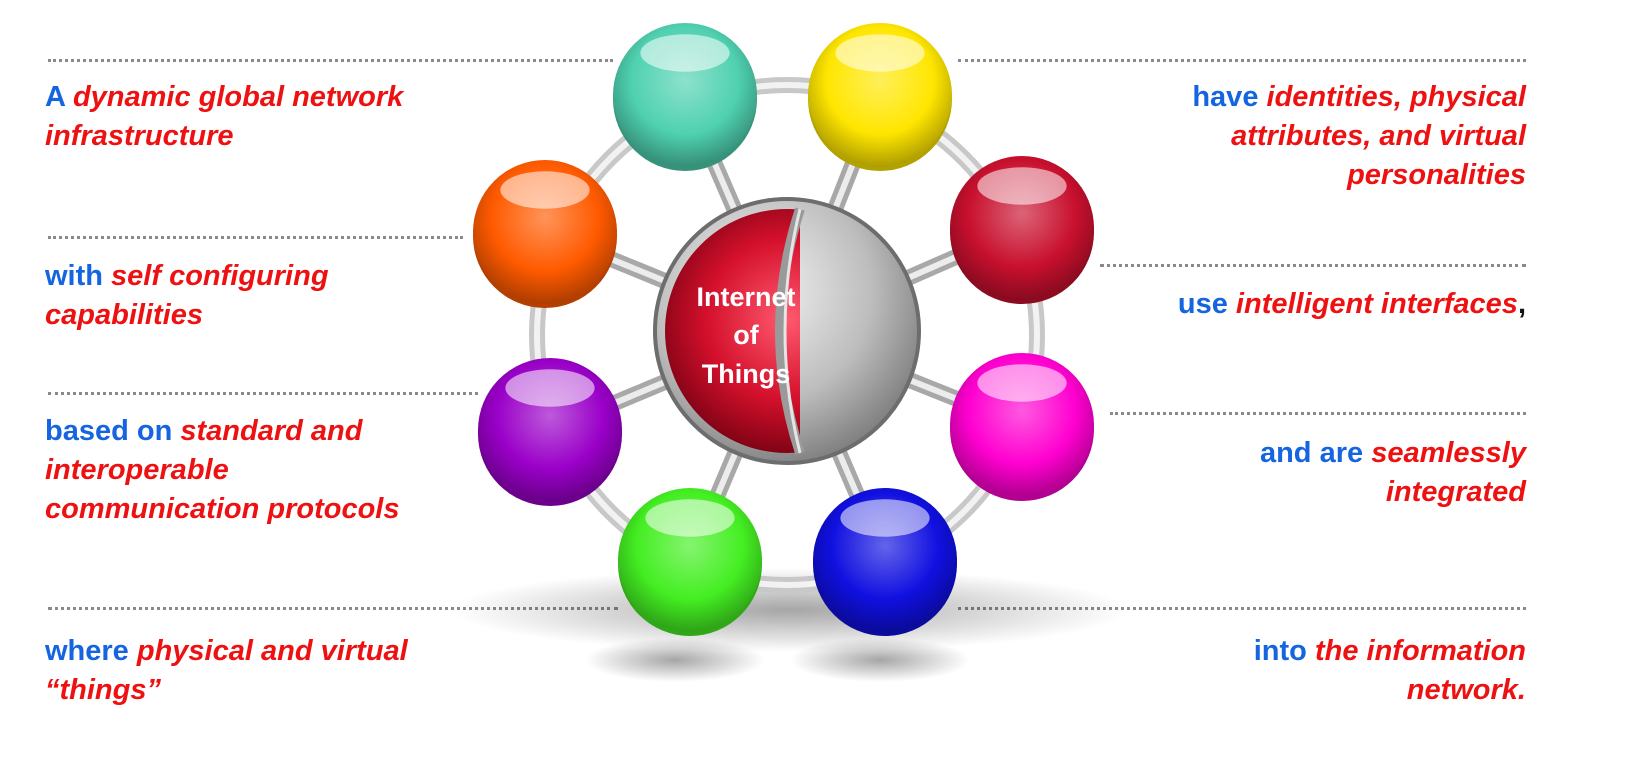  I want to click on orange-sphere, so click(545, 234).